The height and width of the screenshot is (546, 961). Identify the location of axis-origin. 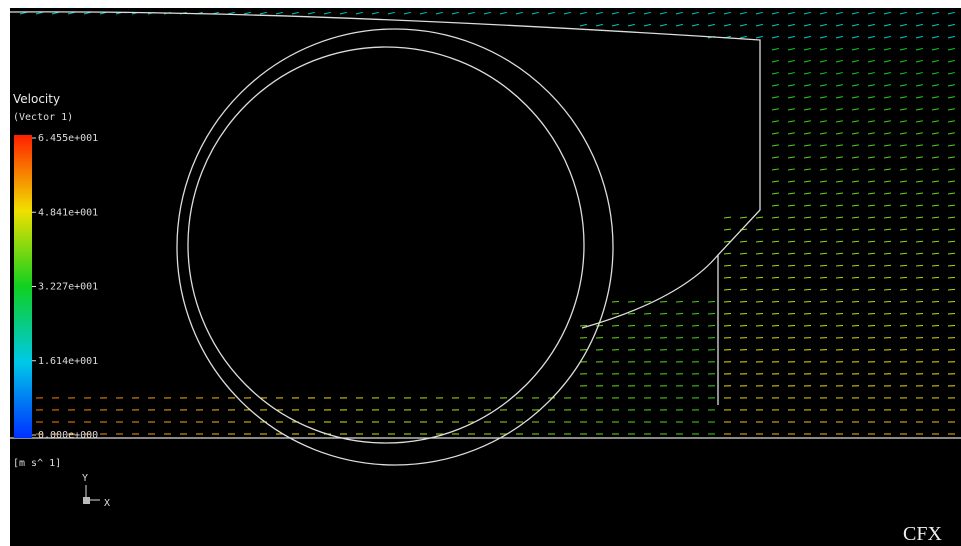
(86, 500).